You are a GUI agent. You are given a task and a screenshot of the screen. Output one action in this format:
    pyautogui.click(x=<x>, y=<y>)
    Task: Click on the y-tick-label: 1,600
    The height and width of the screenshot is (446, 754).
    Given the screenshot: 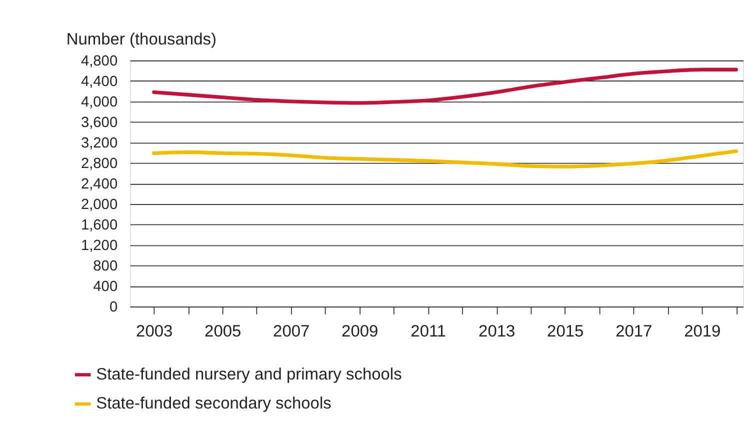 What is the action you would take?
    pyautogui.click(x=99, y=226)
    